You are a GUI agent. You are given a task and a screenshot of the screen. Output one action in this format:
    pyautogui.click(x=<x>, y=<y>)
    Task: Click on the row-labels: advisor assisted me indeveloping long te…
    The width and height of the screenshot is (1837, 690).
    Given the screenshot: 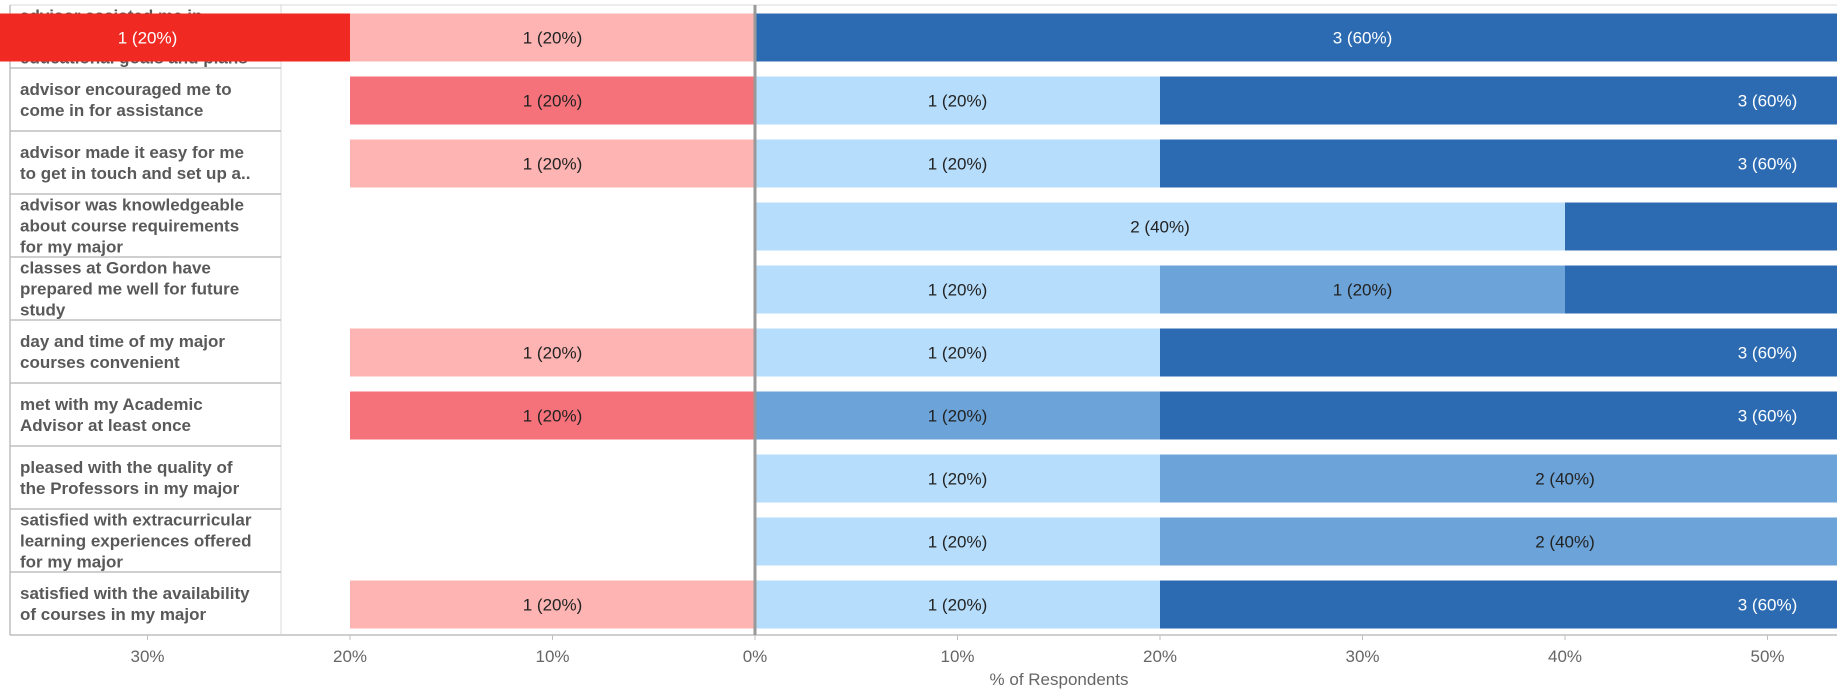 What is the action you would take?
    pyautogui.click(x=136, y=316)
    